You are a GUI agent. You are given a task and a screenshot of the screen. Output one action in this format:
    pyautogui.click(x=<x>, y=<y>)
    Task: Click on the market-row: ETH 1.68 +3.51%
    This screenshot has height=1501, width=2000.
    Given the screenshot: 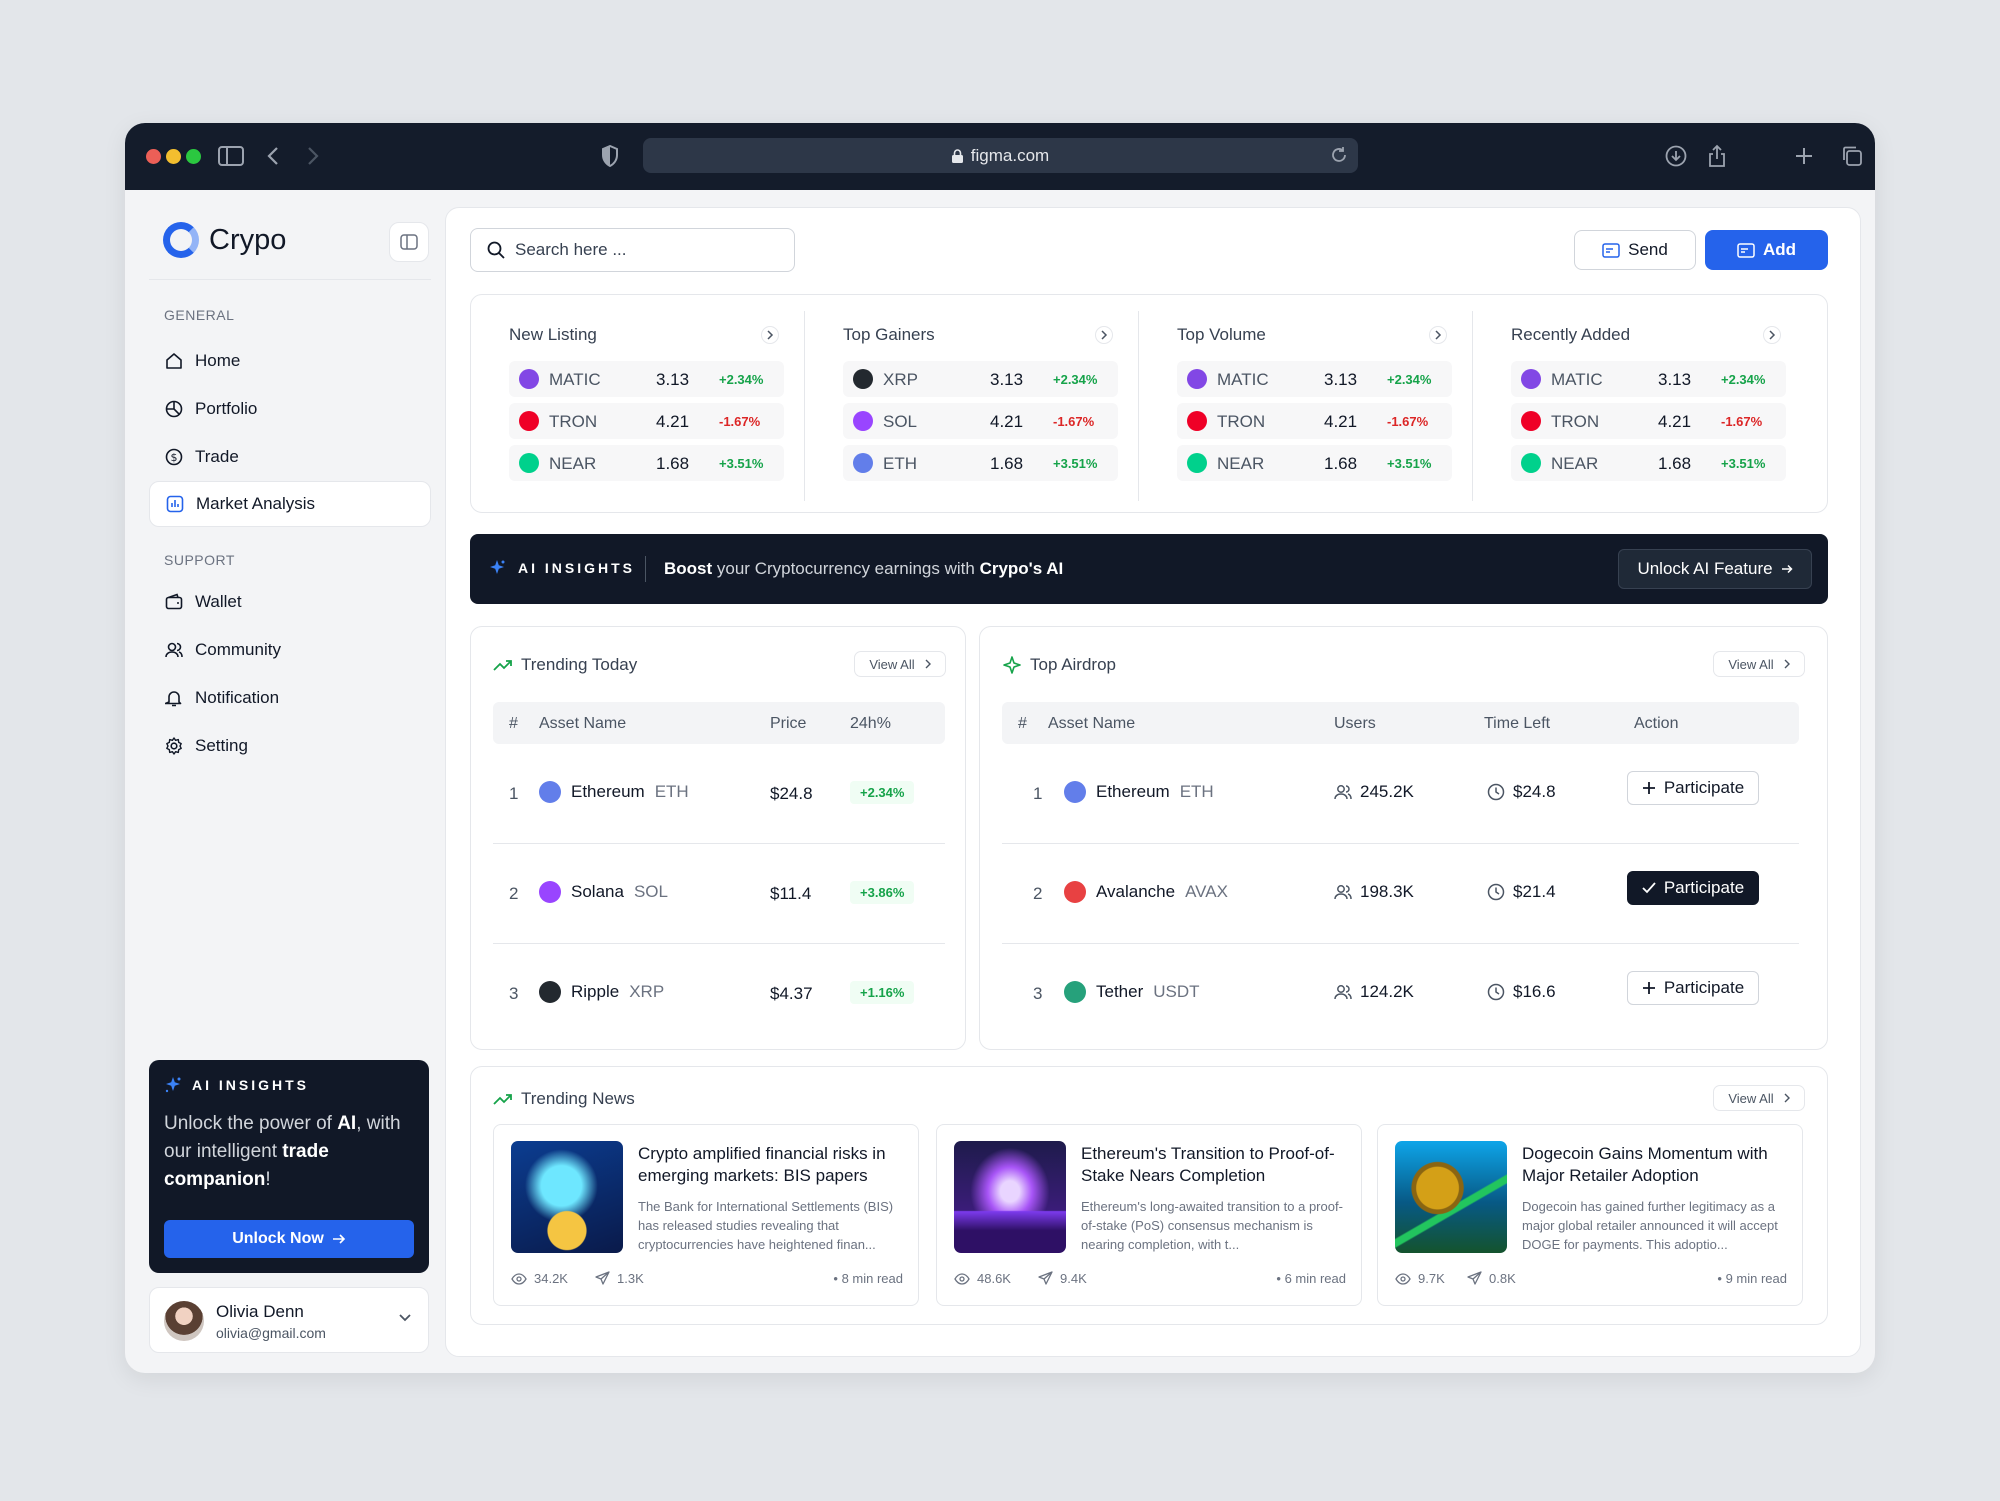 What is the action you would take?
    pyautogui.click(x=980, y=463)
    